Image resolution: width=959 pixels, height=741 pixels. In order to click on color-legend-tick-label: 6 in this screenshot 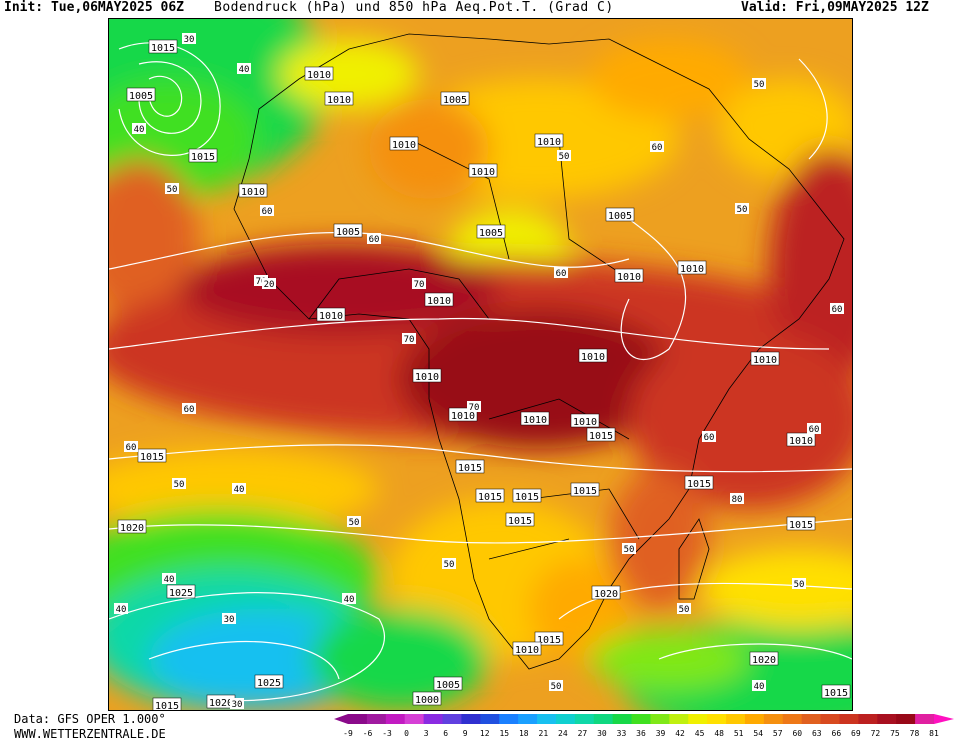, I will do `click(445, 733)`.